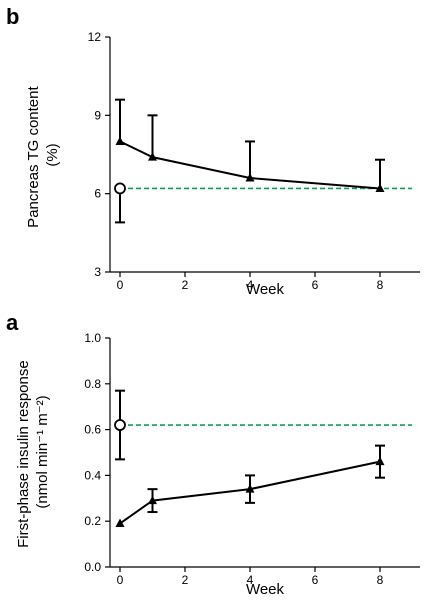 Image resolution: width=441 pixels, height=614 pixels. Describe the element at coordinates (23, 454) in the screenshot. I see `y-axis-title-line: First-phase insulin response` at that location.